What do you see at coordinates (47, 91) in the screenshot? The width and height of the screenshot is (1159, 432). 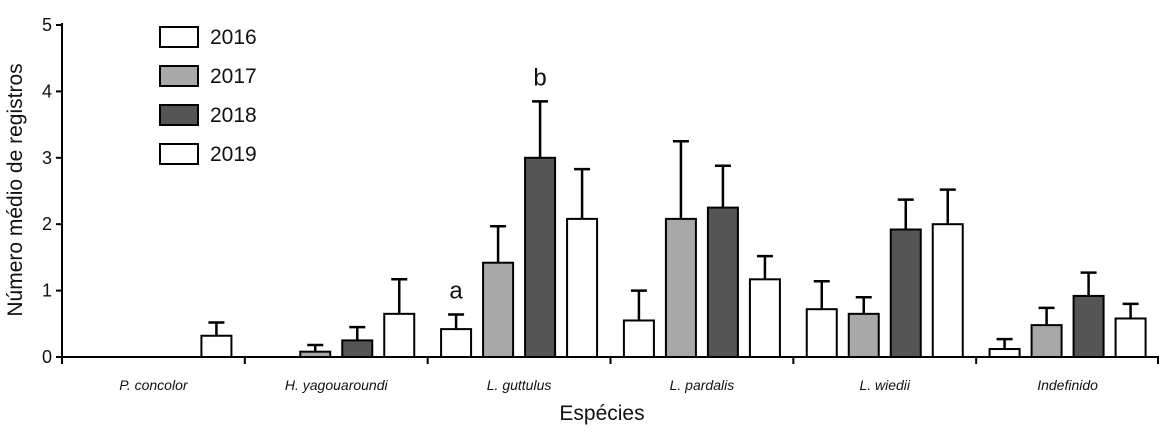 I see `y-tick-label: 4` at bounding box center [47, 91].